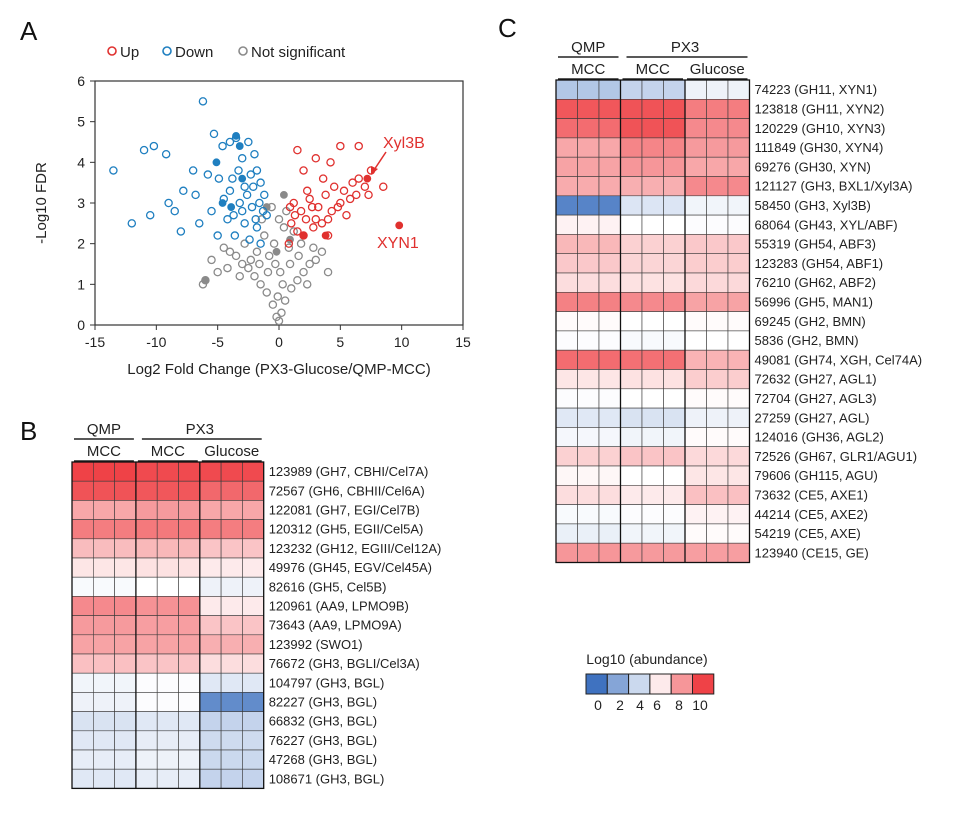 This screenshot has height=816, width=974. I want to click on heatmap-row-label: 74223 (GH11, XYN1), so click(816, 89).